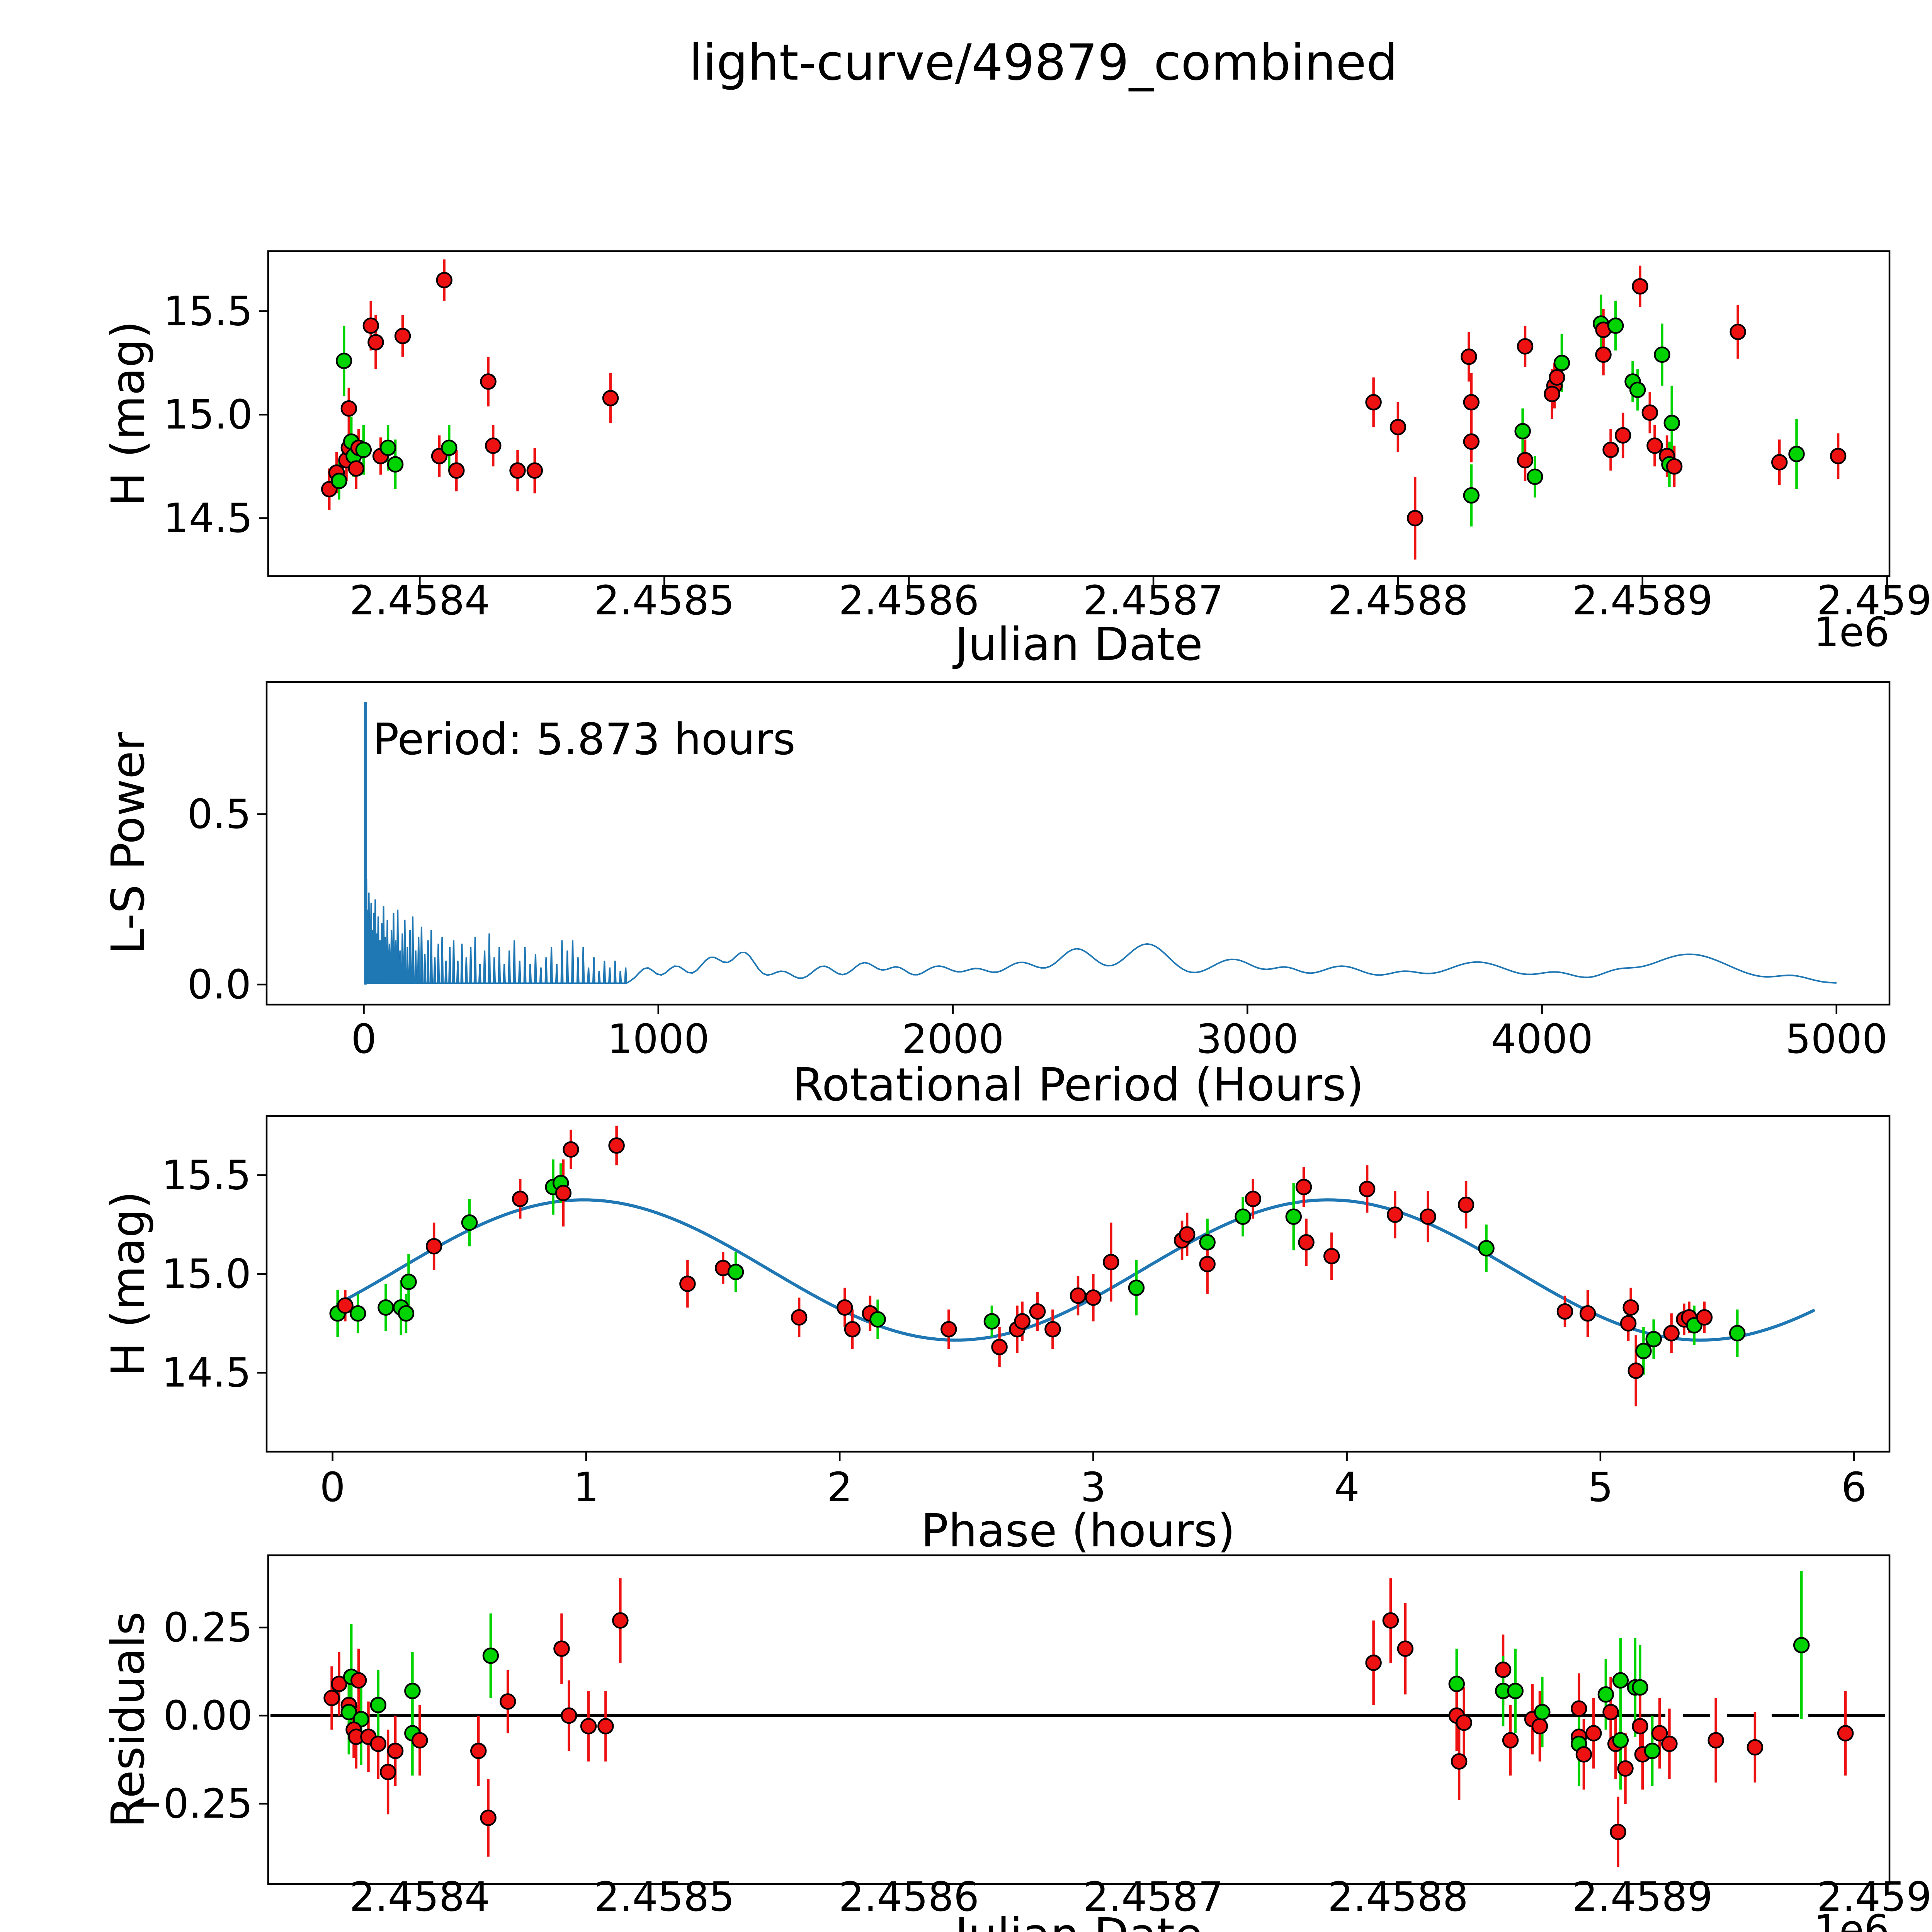 The height and width of the screenshot is (1932, 1932). What do you see at coordinates (191, 1803) in the screenshot?
I see `residuals-ytick-label: −0.25` at bounding box center [191, 1803].